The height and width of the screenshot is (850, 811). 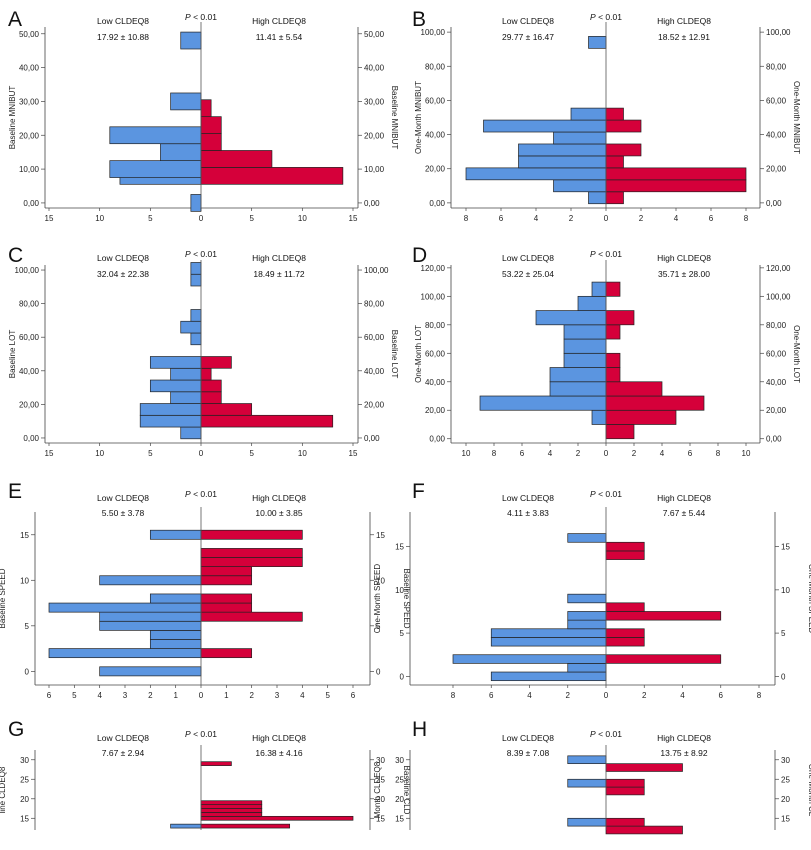 What do you see at coordinates (380, 535) in the screenshot?
I see `y-tick-label-right: 15` at bounding box center [380, 535].